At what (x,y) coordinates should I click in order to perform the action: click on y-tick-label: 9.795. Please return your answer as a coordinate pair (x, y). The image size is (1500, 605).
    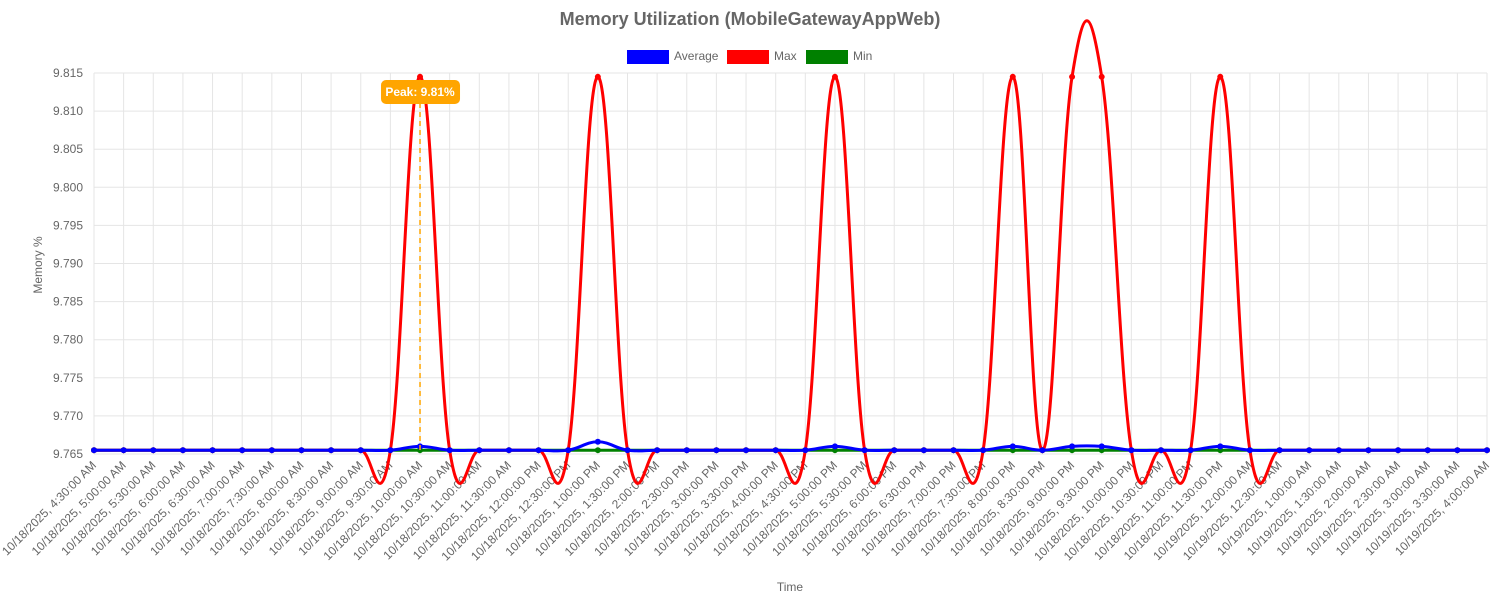
    Looking at the image, I should click on (68, 225).